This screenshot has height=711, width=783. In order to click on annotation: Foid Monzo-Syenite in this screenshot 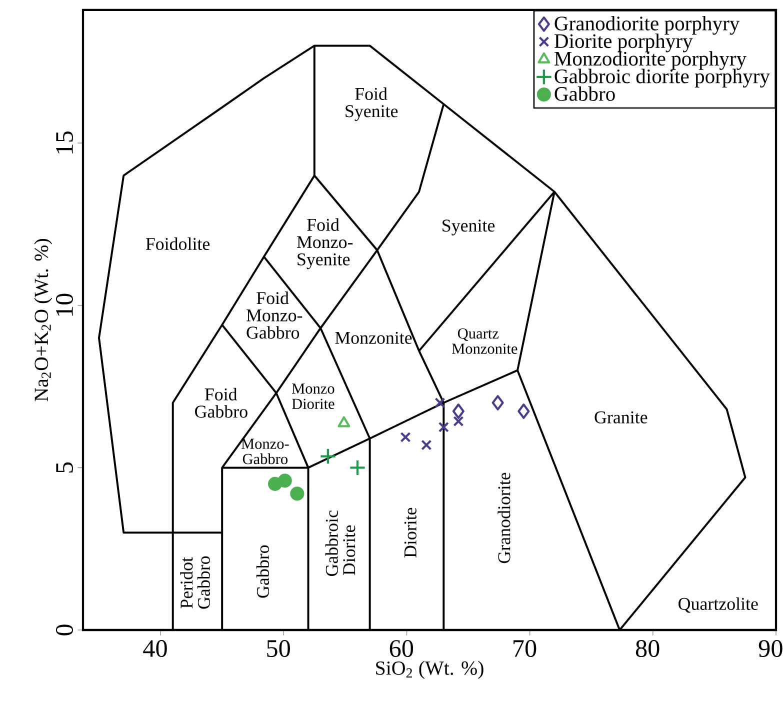, I will do `click(324, 244)`.